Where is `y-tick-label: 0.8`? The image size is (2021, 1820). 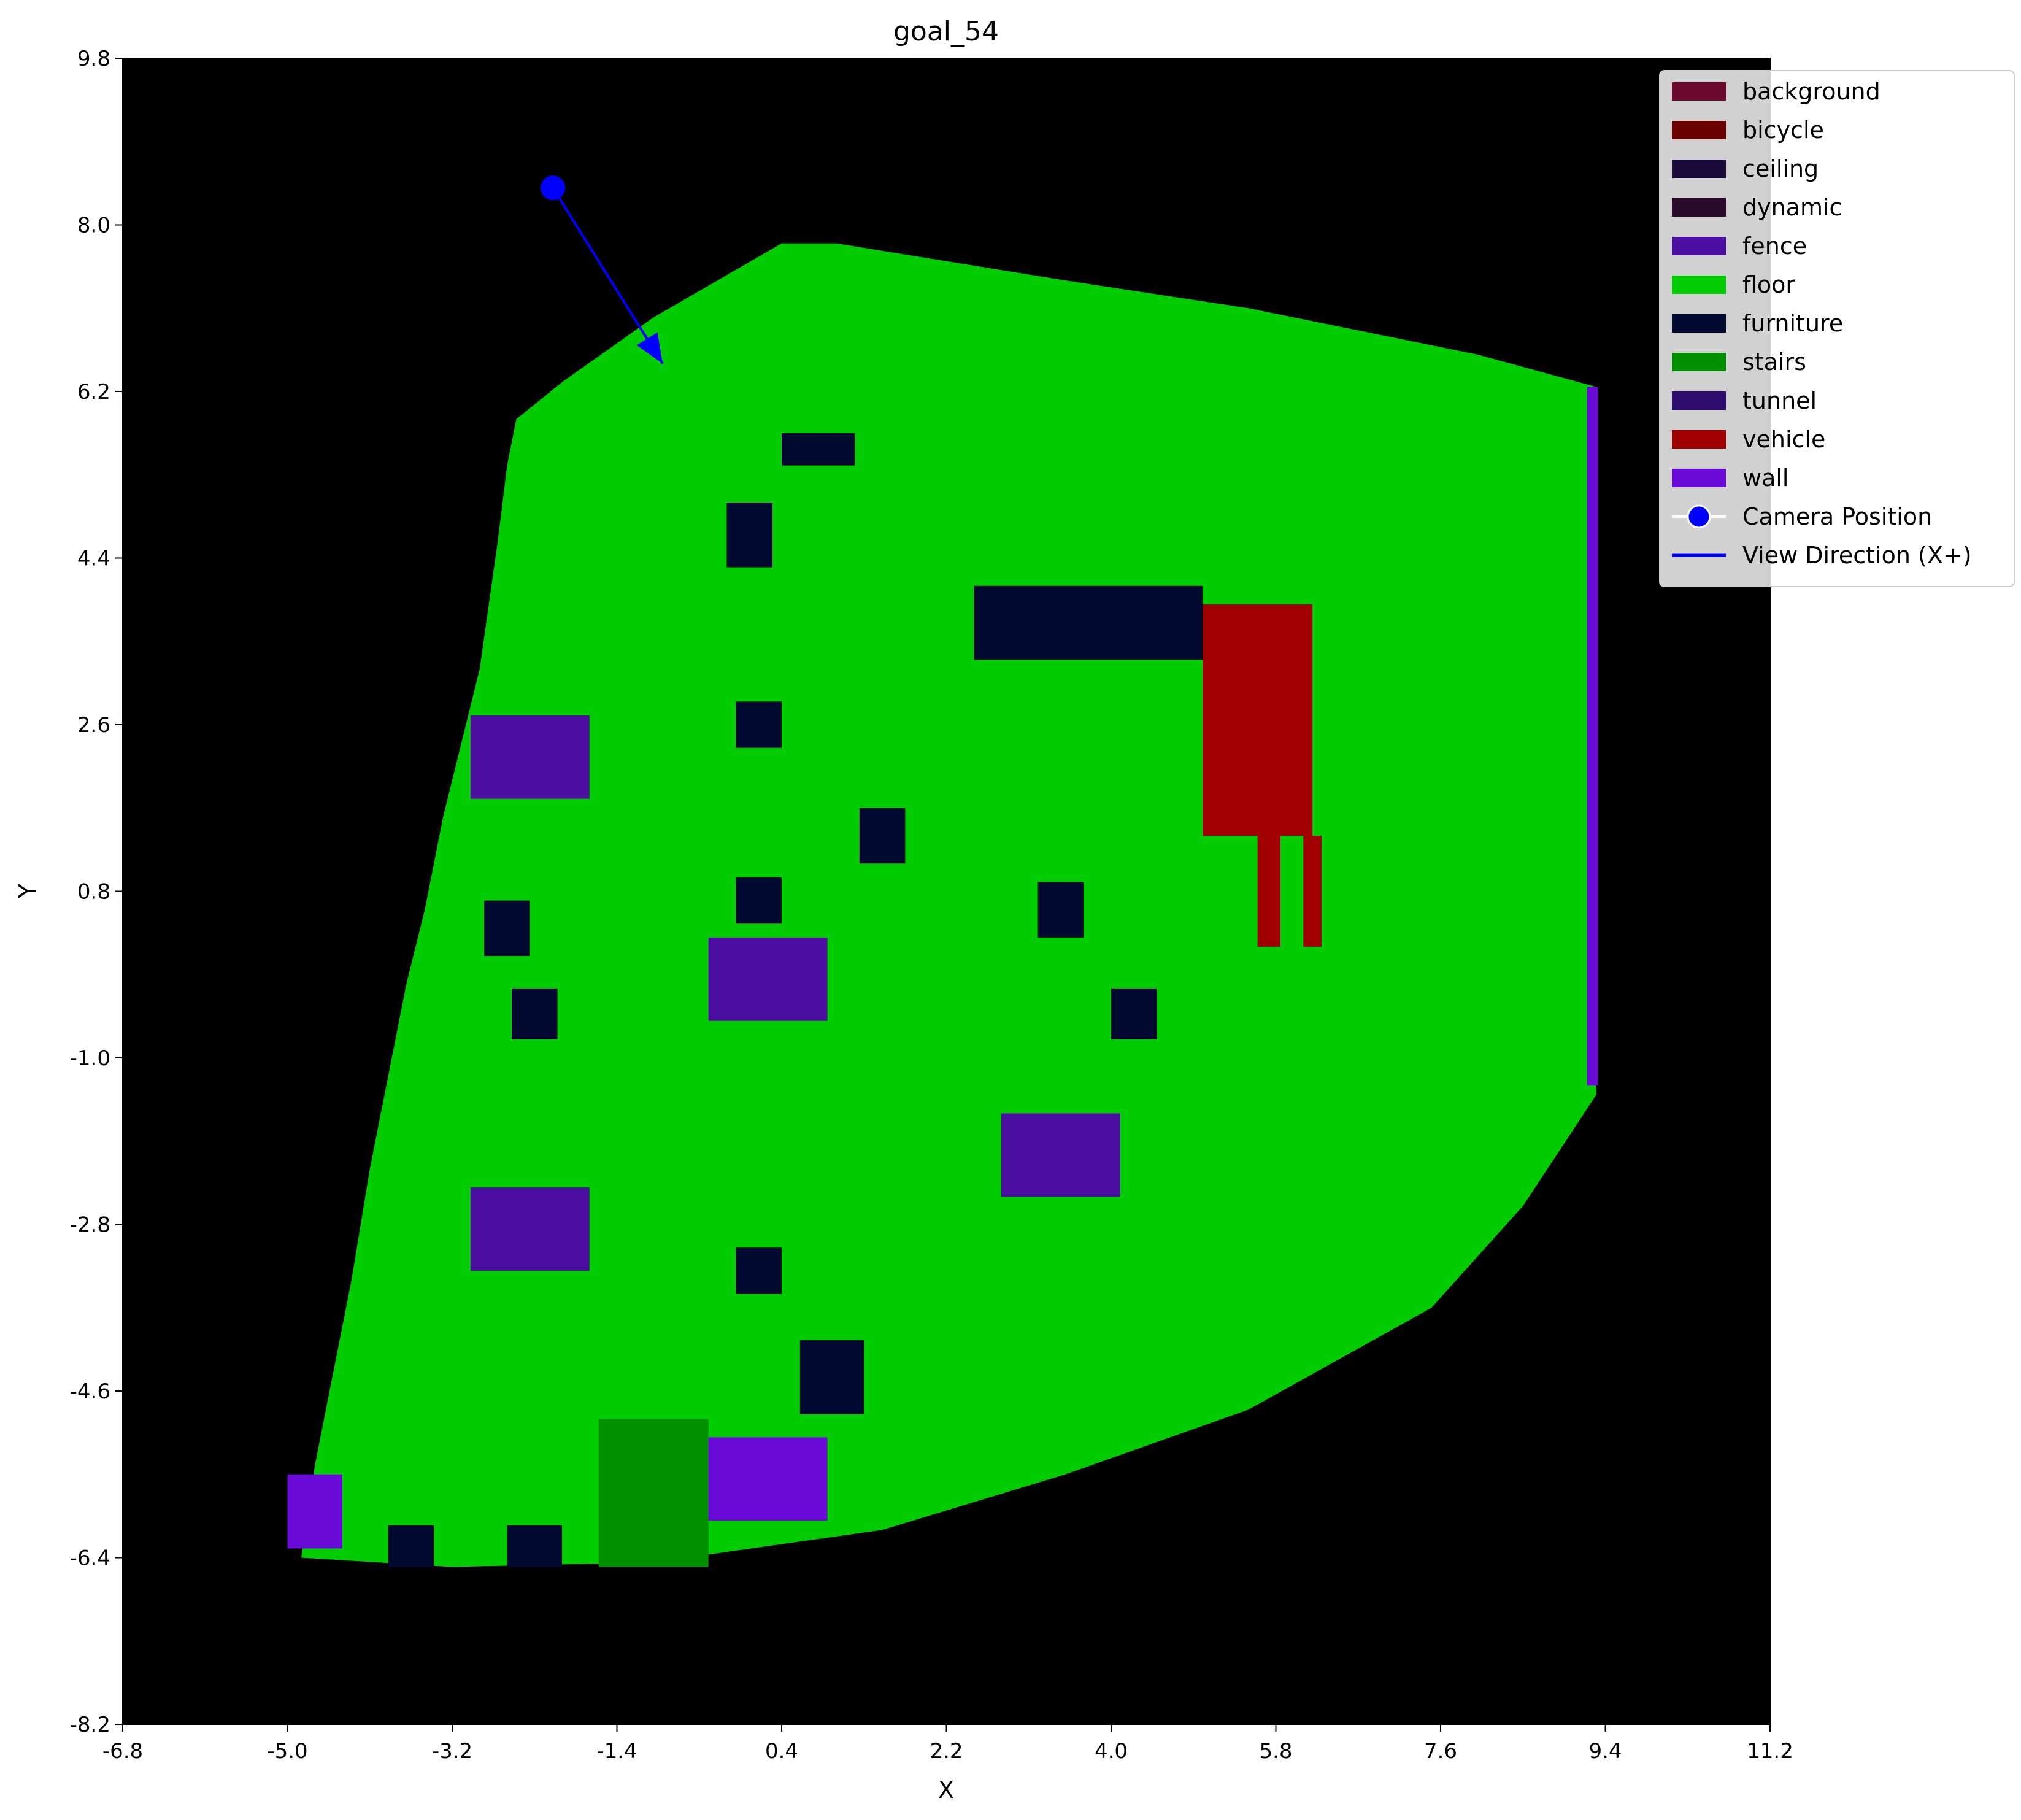
y-tick-label: 0.8 is located at coordinates (93, 892).